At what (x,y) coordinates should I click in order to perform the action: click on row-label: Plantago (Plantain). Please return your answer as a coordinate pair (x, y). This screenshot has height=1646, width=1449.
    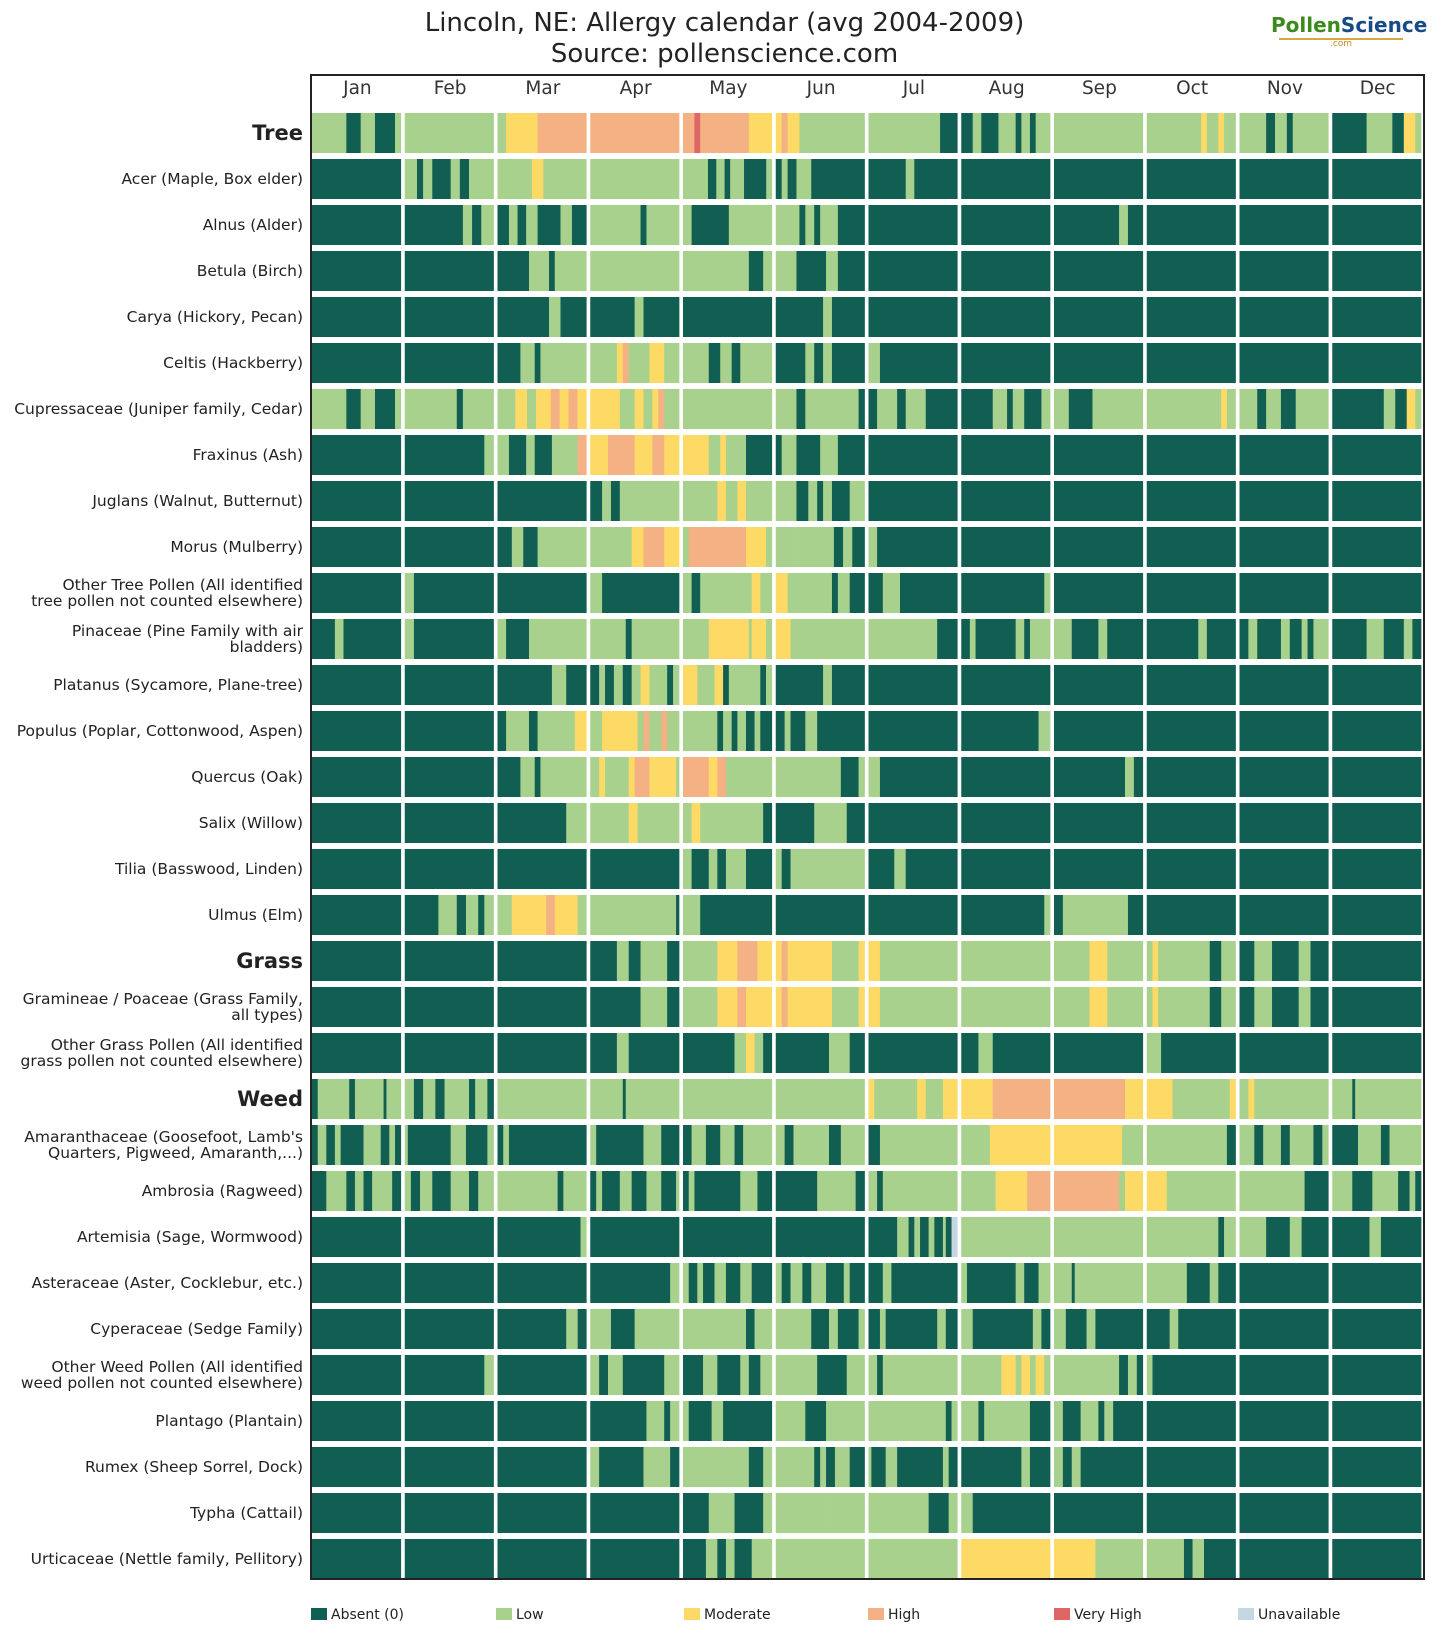
    Looking at the image, I should click on (229, 1421).